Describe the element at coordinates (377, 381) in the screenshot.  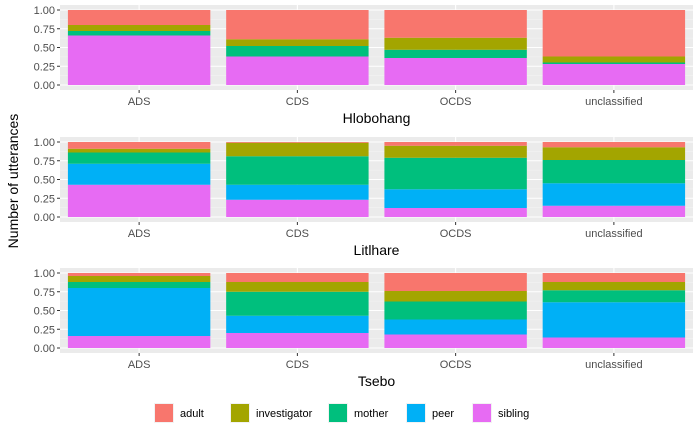
I see `x-axis-label: Tsebo` at that location.